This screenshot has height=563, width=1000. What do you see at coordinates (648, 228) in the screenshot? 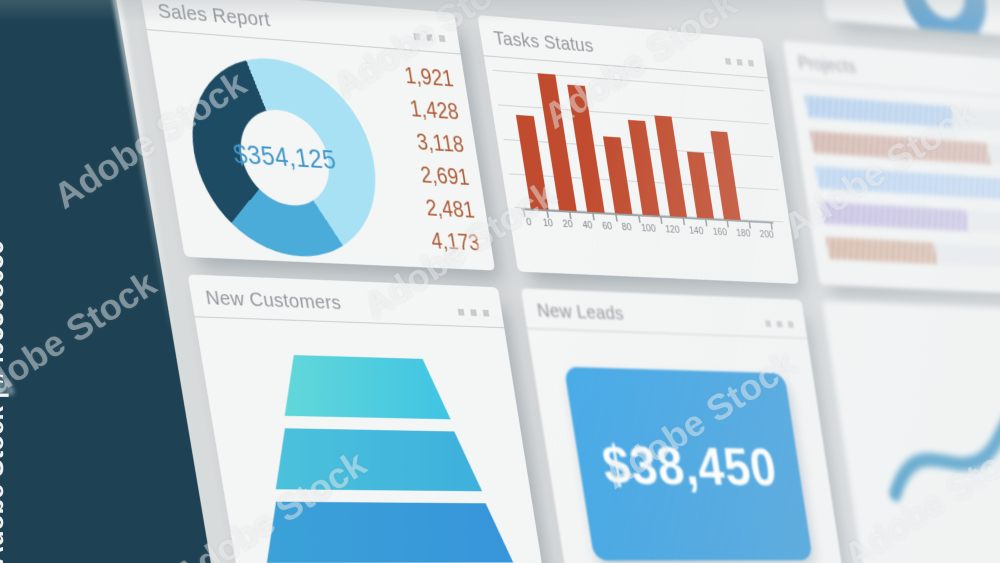
I see `tick-label: 100` at bounding box center [648, 228].